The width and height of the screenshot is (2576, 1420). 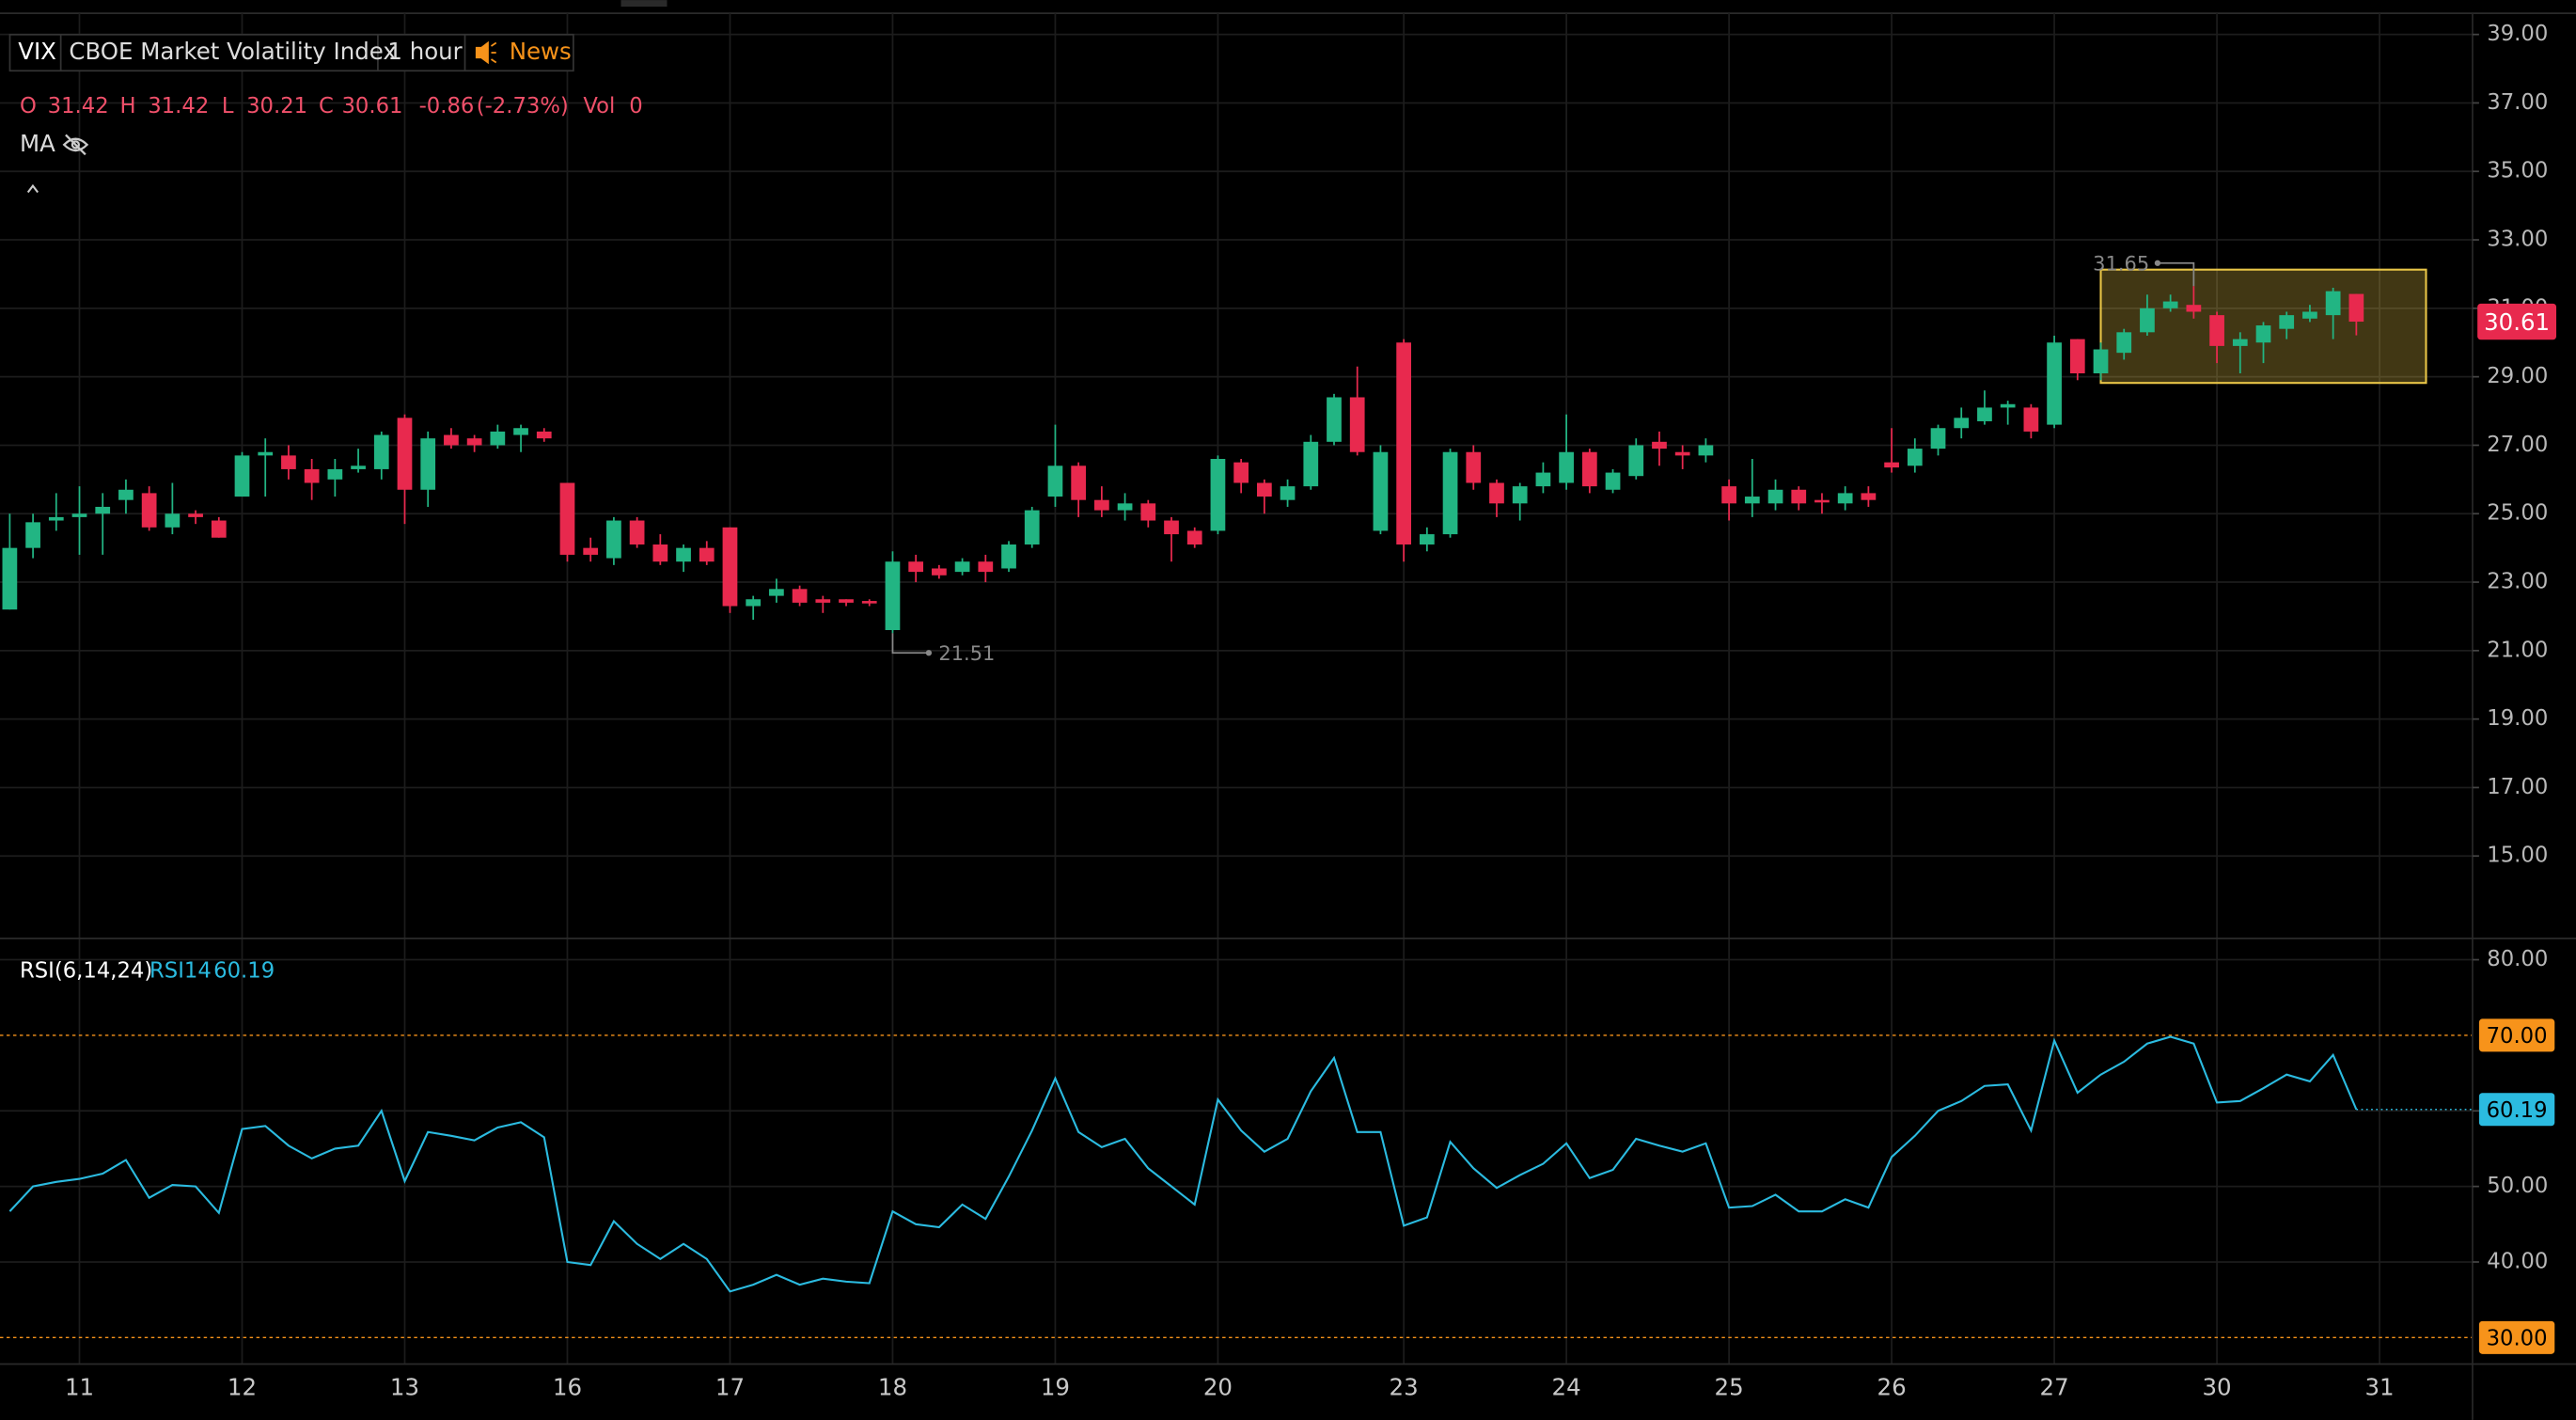 I want to click on x-tick-label: 27, so click(x=2055, y=1387).